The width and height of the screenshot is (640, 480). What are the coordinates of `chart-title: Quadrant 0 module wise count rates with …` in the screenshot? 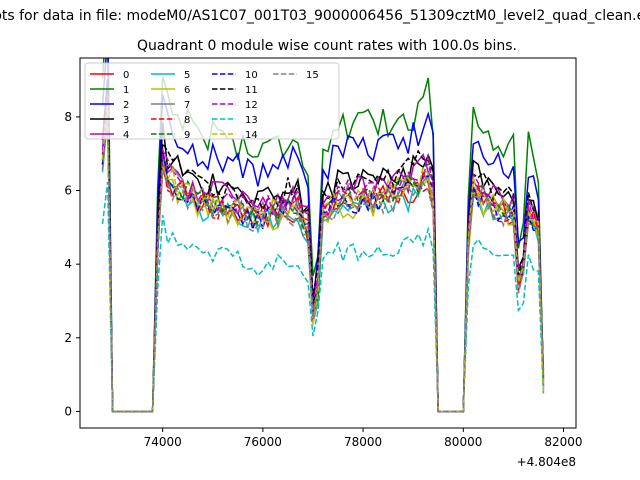 It's located at (327, 46).